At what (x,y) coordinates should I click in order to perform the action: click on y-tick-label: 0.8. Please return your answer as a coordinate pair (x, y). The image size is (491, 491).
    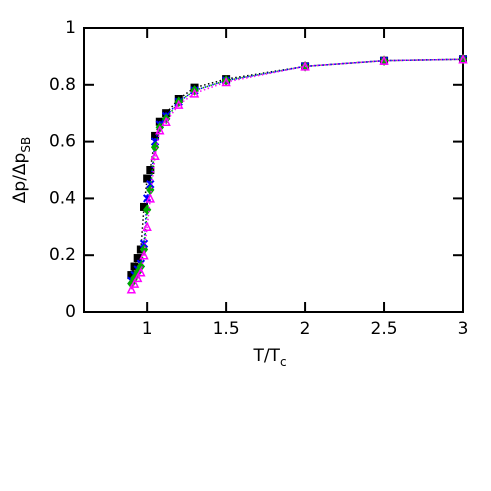
    Looking at the image, I should click on (62, 85).